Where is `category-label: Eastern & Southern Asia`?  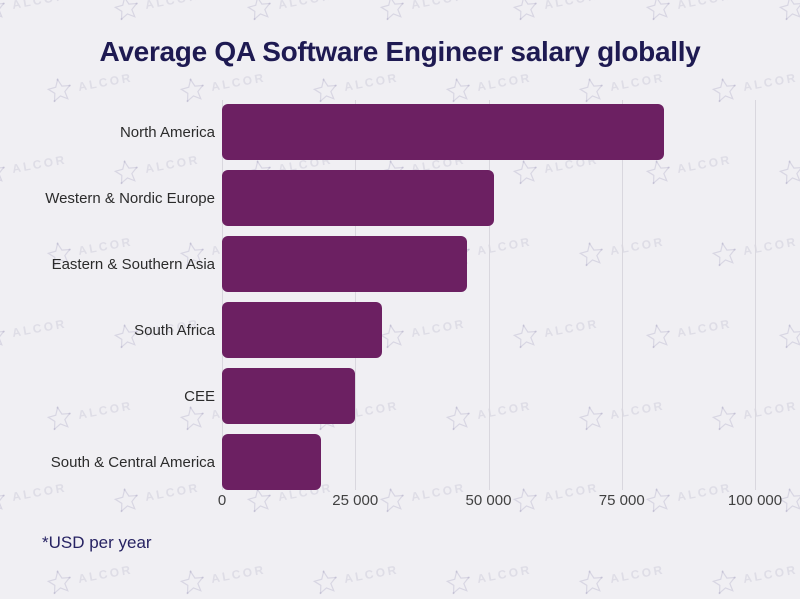
category-label: Eastern & Southern Asia is located at coordinates (133, 264).